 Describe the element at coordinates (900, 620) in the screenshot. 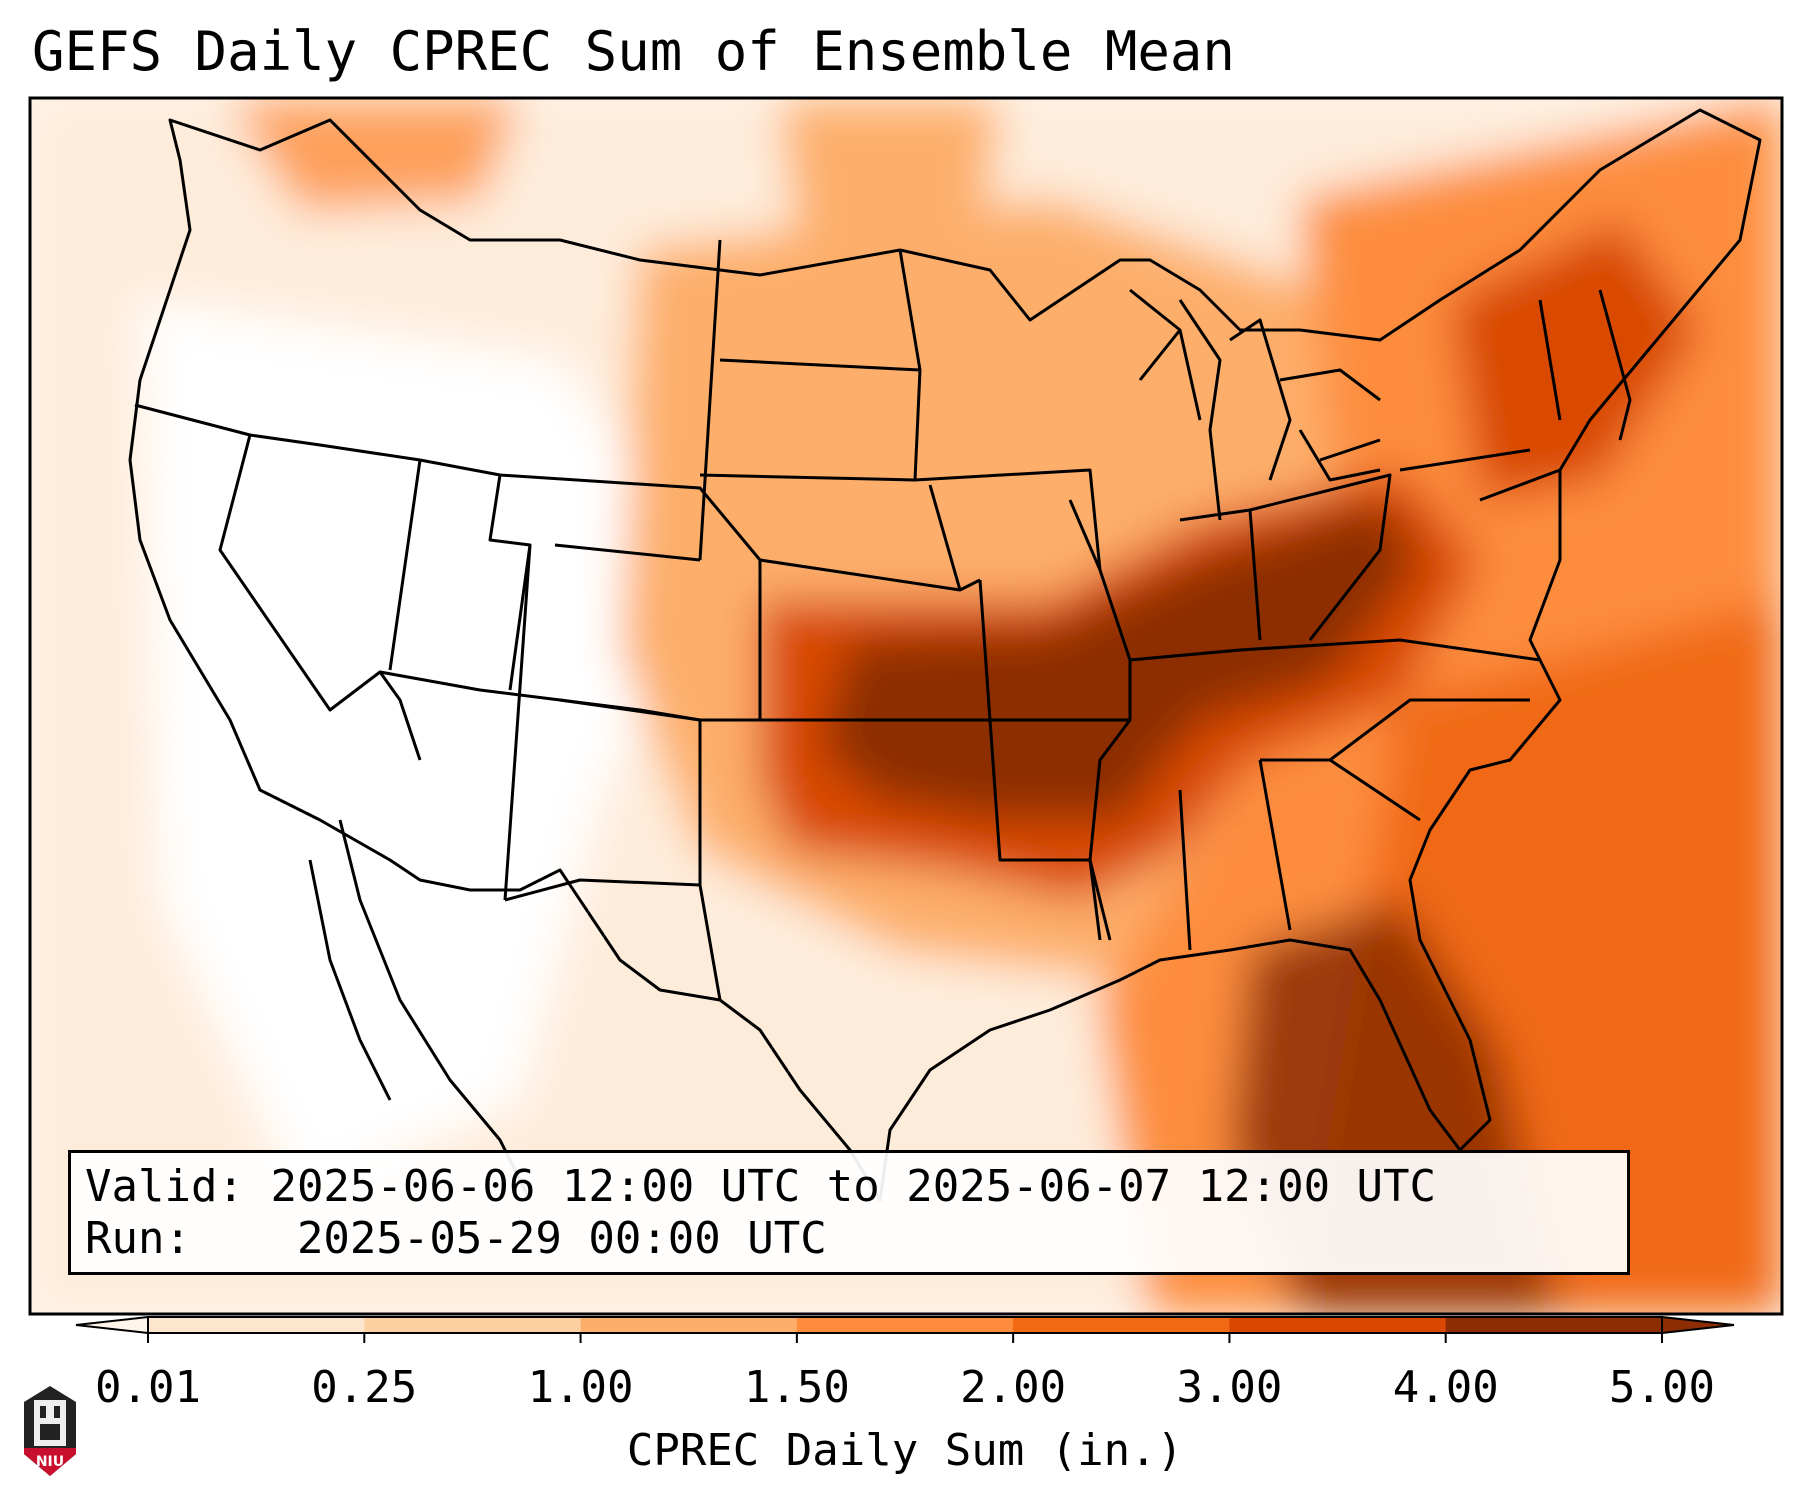

I see `state-lines-plains` at that location.